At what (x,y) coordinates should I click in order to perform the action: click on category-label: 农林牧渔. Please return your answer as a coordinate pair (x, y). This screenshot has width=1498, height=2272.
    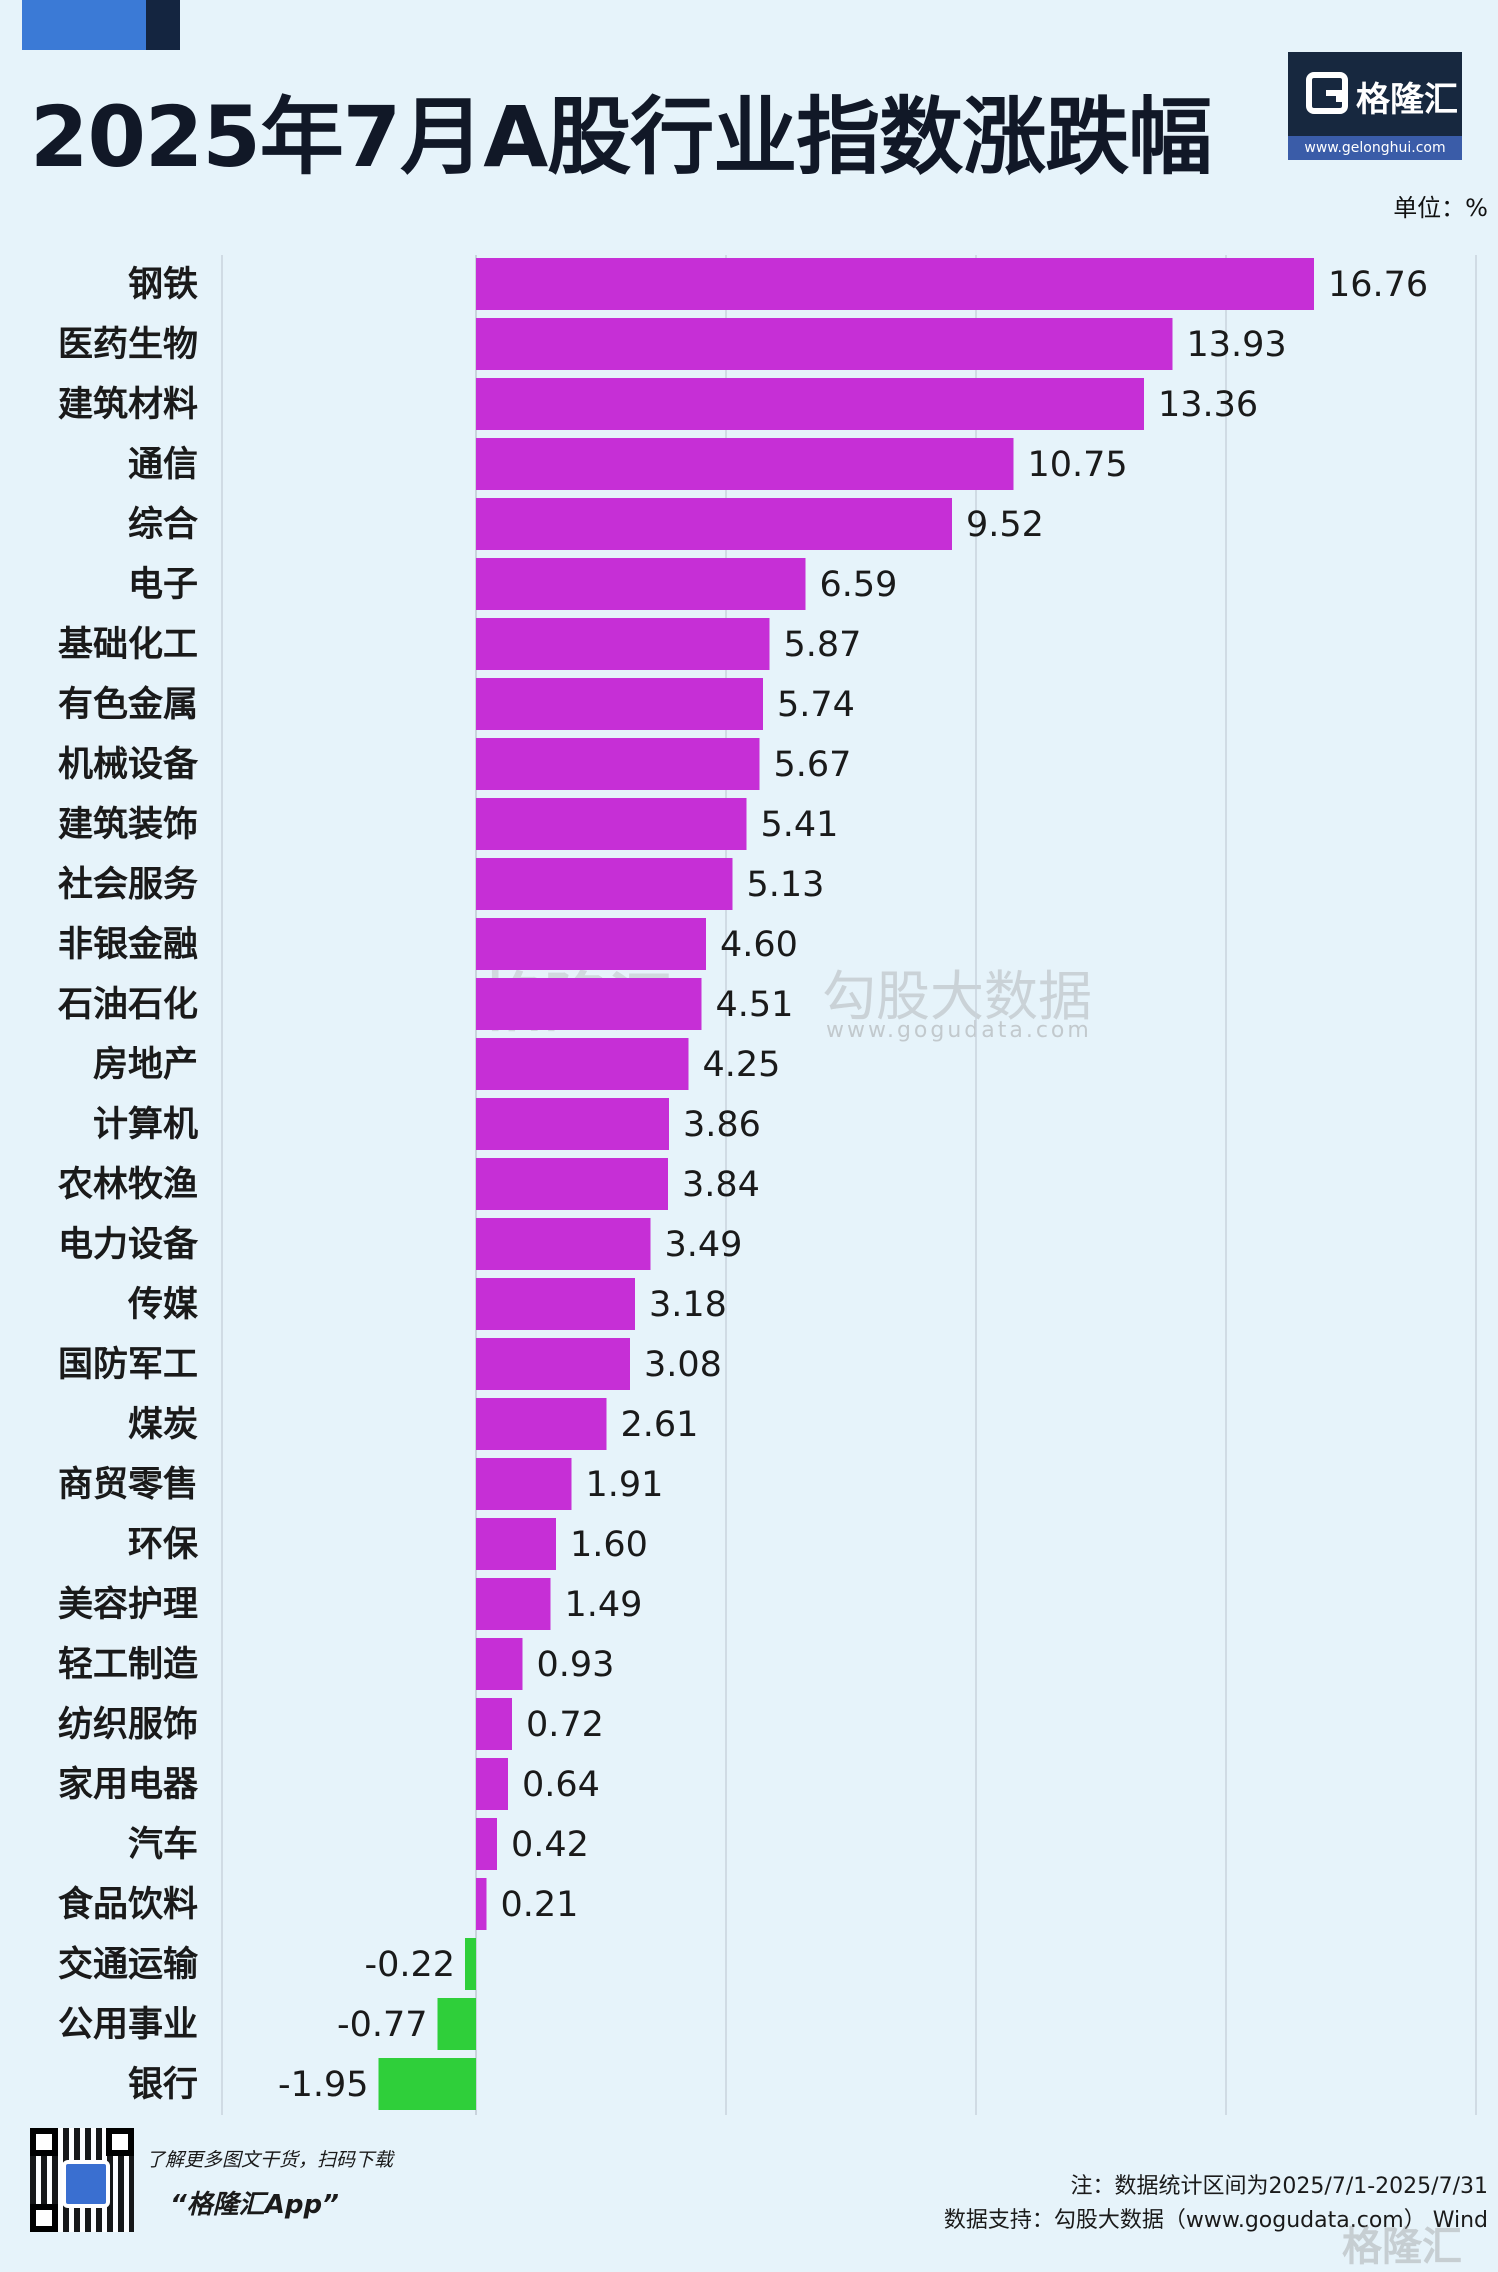
    Looking at the image, I should click on (128, 1185).